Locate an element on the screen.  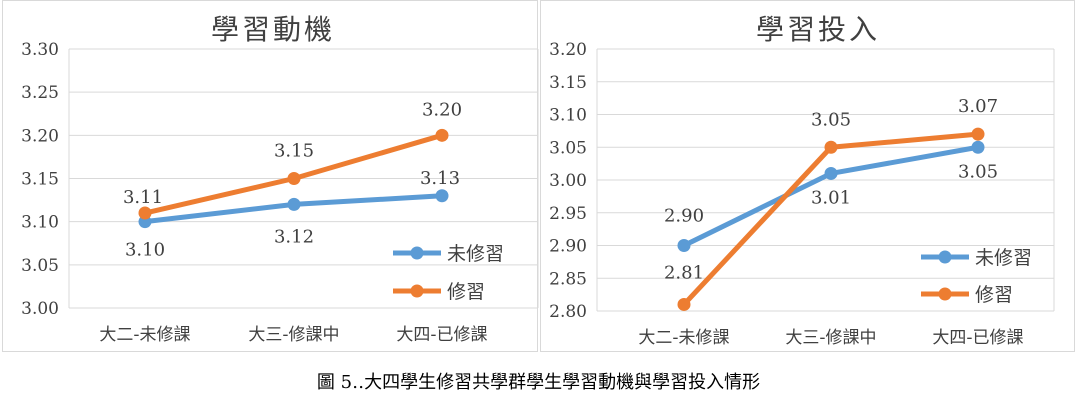
series-line is located at coordinates (831, 219).